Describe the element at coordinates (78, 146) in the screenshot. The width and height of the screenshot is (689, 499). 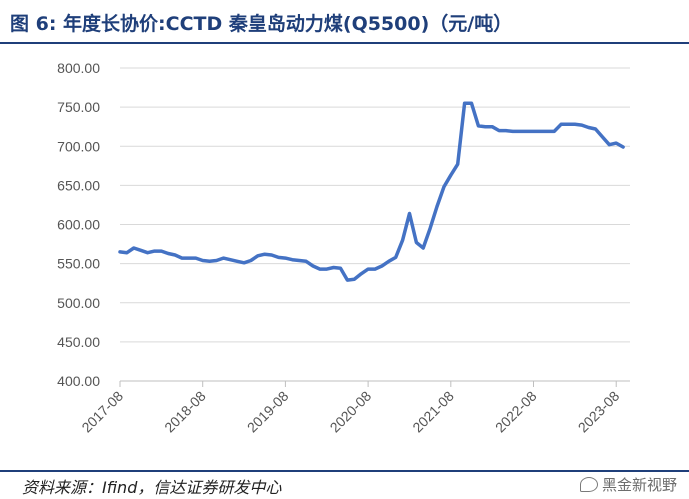
I see `y-tick-label: 700.00` at that location.